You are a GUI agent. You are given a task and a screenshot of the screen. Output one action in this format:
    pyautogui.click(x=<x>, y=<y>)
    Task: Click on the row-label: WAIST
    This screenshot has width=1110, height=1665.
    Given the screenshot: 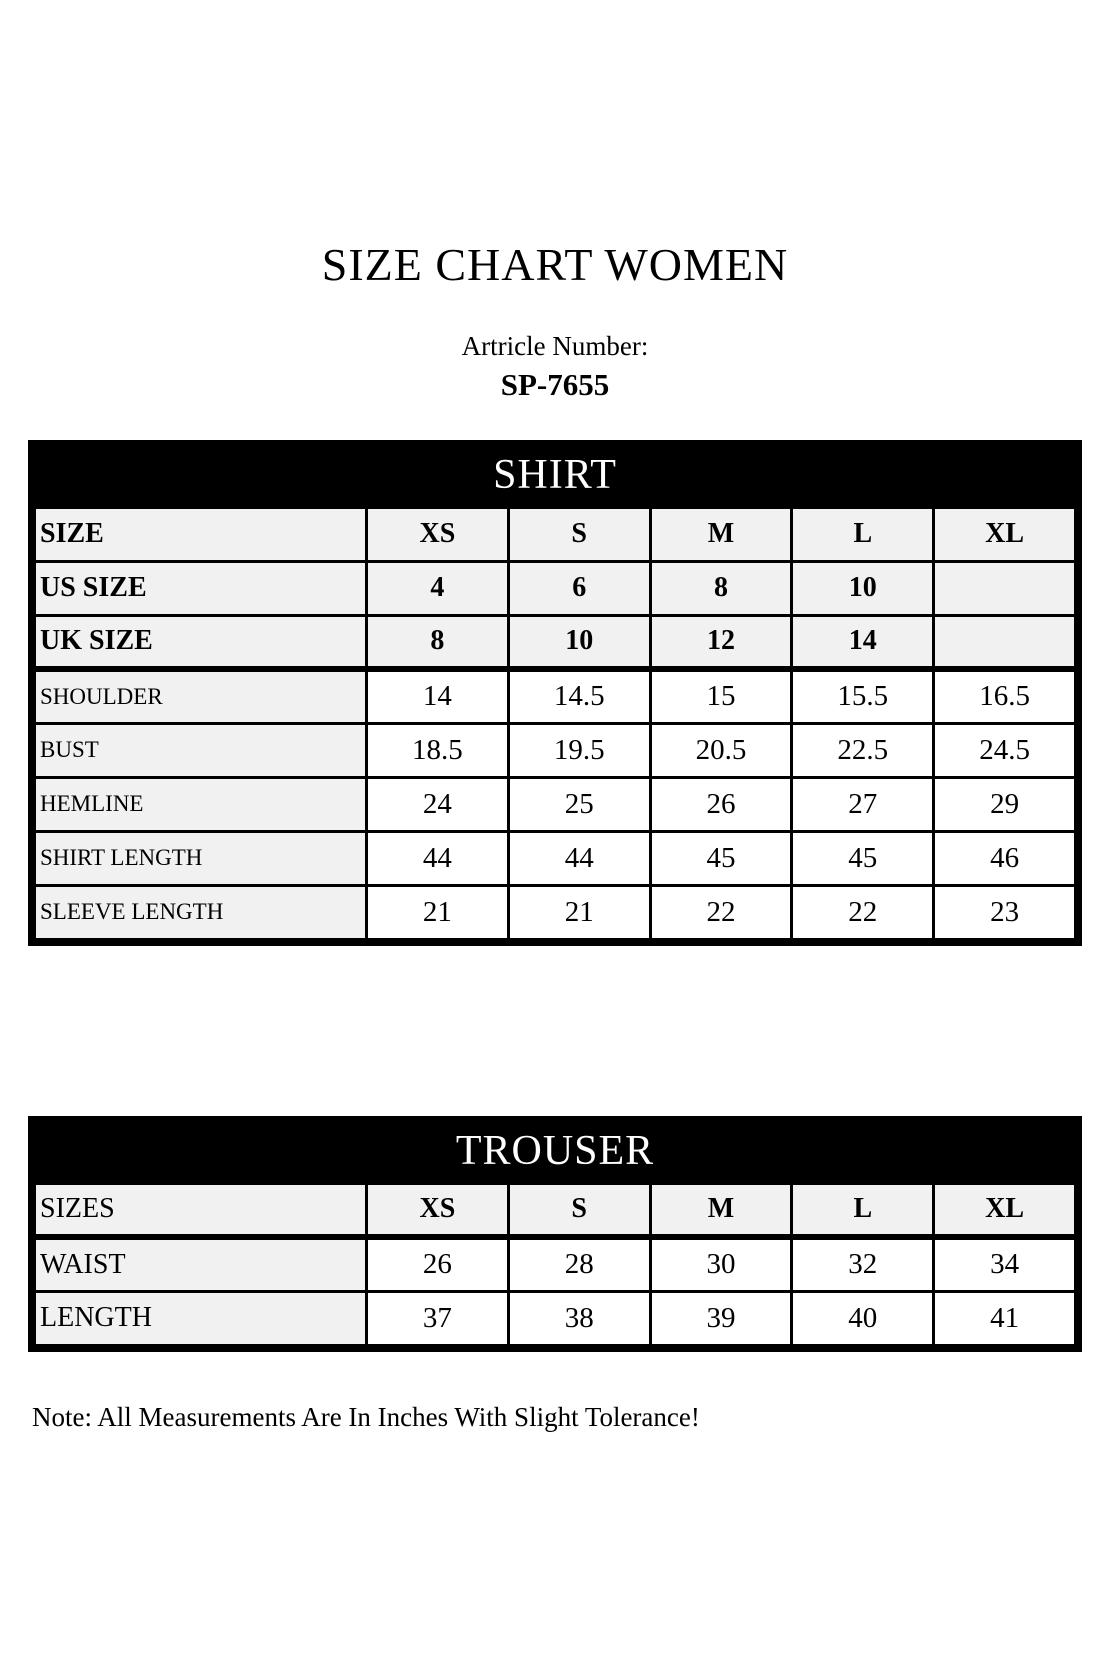 What is the action you would take?
    pyautogui.click(x=200, y=1264)
    